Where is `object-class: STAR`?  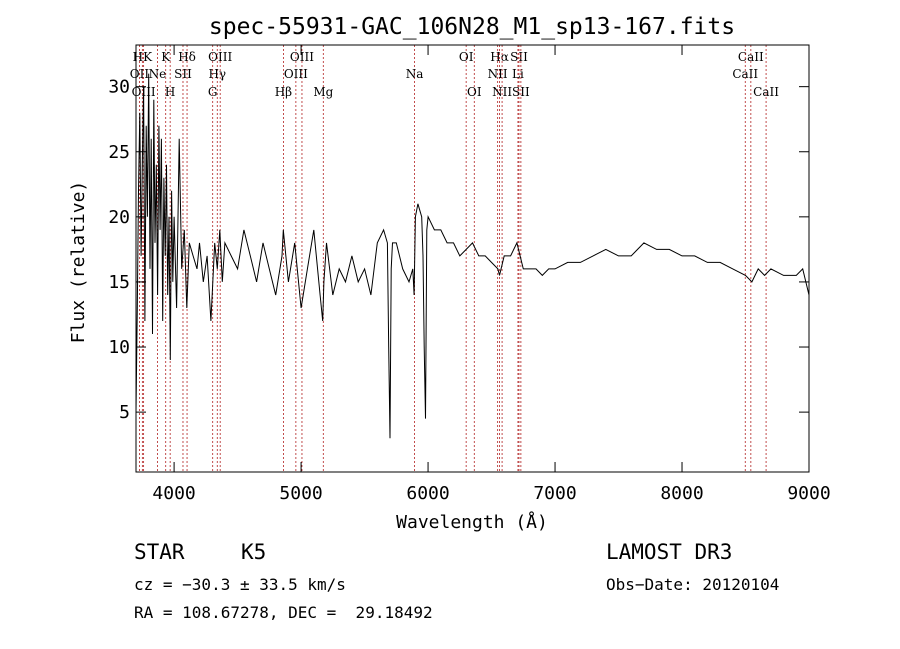 object-class: STAR is located at coordinates (159, 552).